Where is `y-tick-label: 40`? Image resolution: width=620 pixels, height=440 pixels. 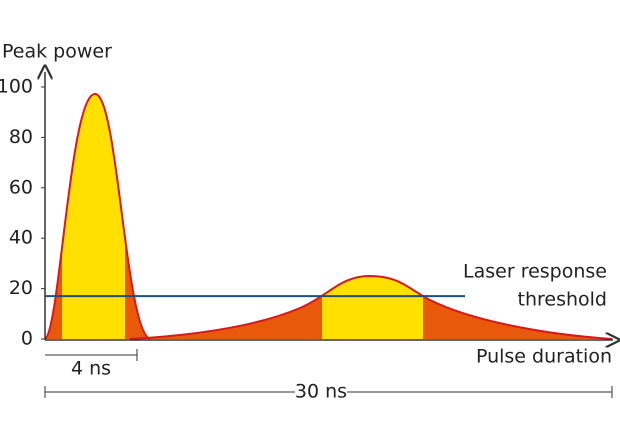
y-tick-label: 40 is located at coordinates (21, 238).